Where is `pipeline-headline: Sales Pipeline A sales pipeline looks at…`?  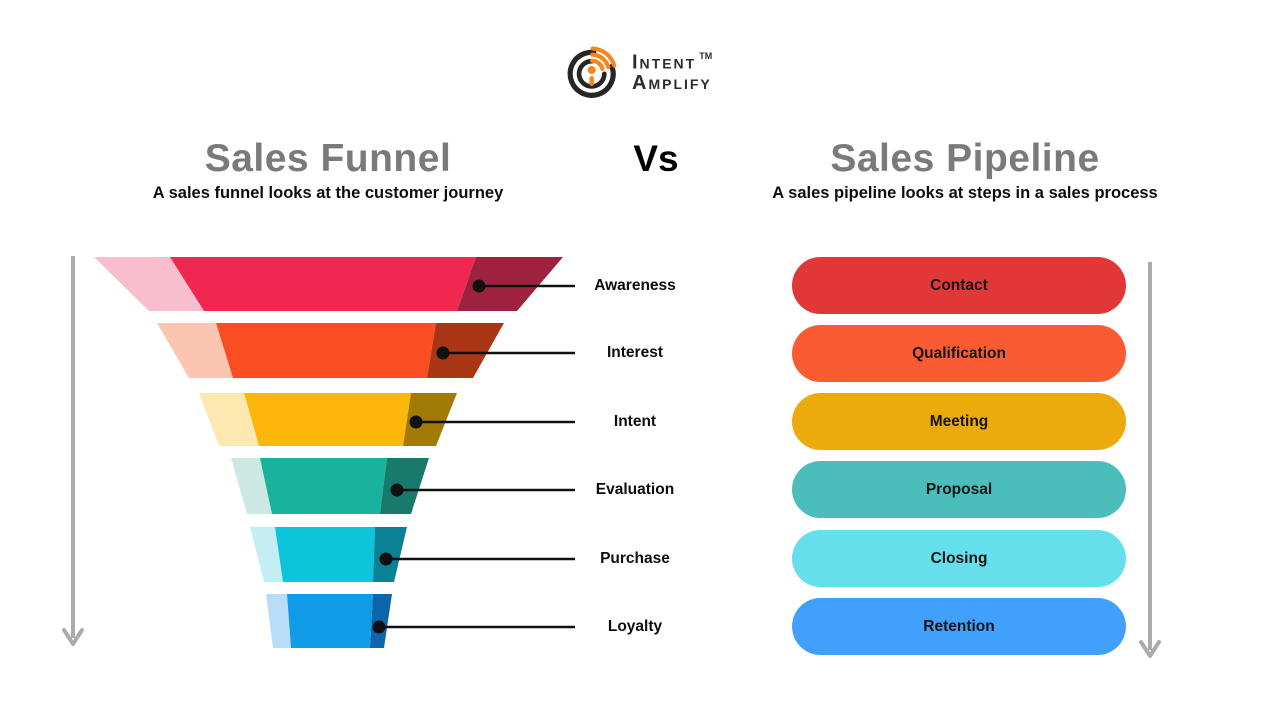 pipeline-headline: Sales Pipeline A sales pipeline looks at… is located at coordinates (965, 170).